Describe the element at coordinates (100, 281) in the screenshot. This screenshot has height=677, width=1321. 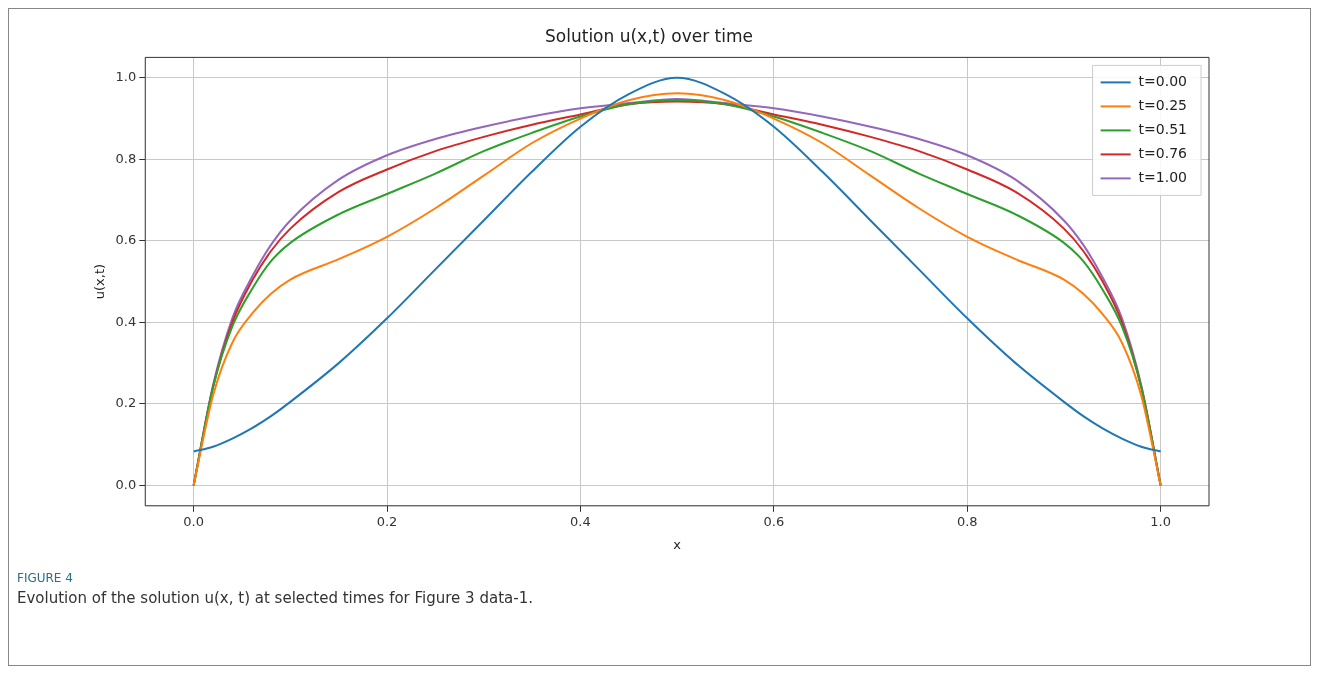
I see `y-axis-title: u(x,t)` at that location.